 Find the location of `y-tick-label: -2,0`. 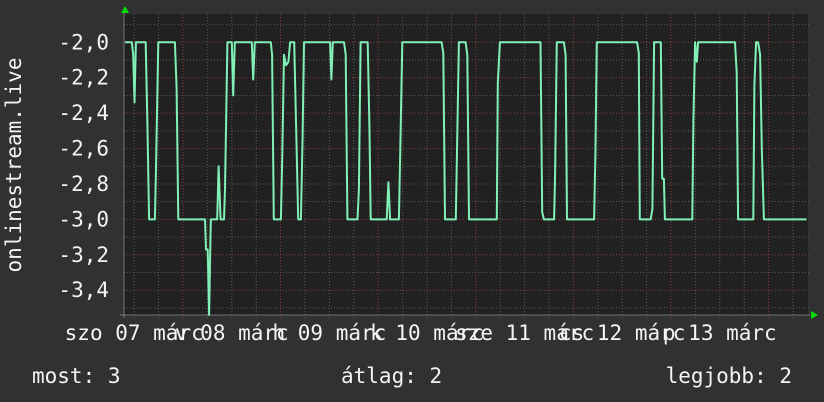

y-tick-label: -2,0 is located at coordinates (83, 42).